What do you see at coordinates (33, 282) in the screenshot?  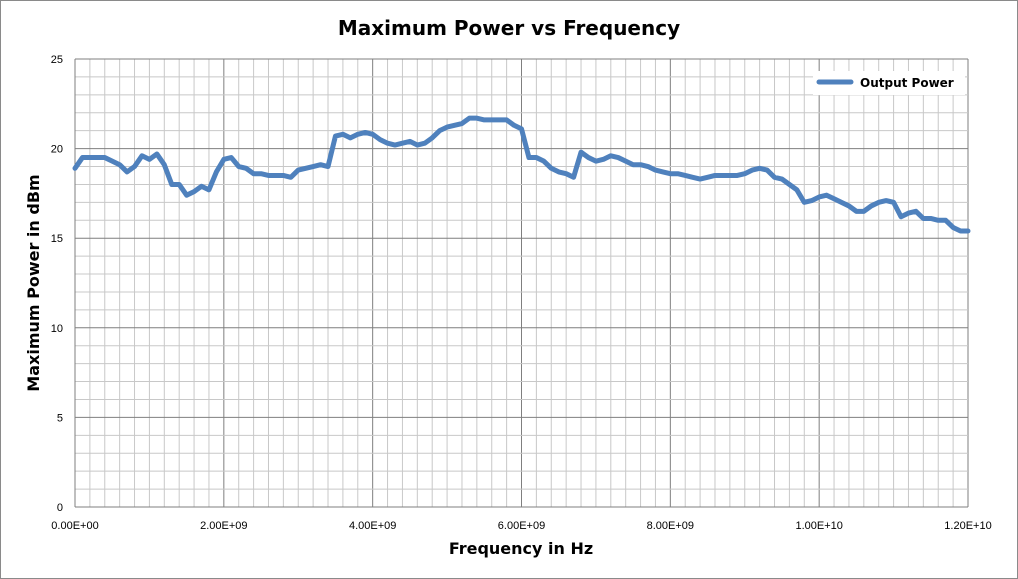 I see `y-axis-title: Maximum Power in dBm` at bounding box center [33, 282].